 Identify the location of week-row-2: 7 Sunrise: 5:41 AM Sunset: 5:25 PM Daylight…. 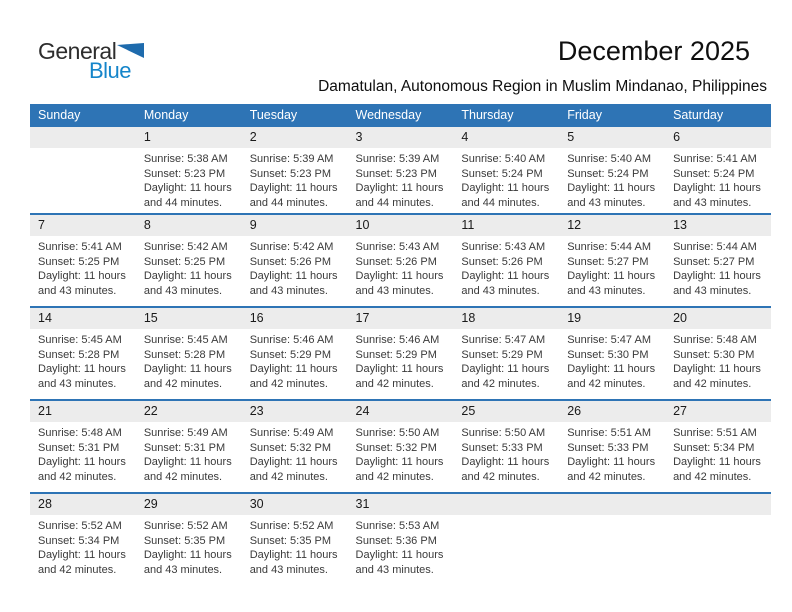
(400, 260).